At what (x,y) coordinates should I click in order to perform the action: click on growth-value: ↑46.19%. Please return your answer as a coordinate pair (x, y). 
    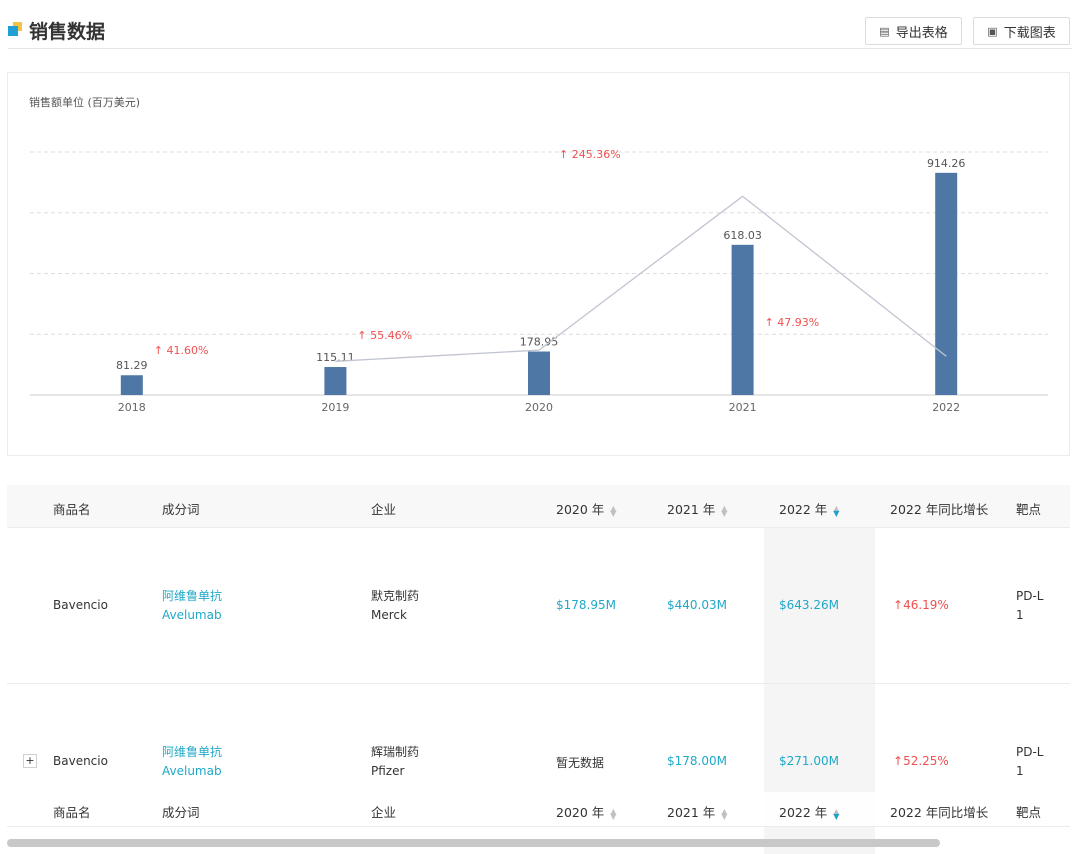
    Looking at the image, I should click on (921, 605).